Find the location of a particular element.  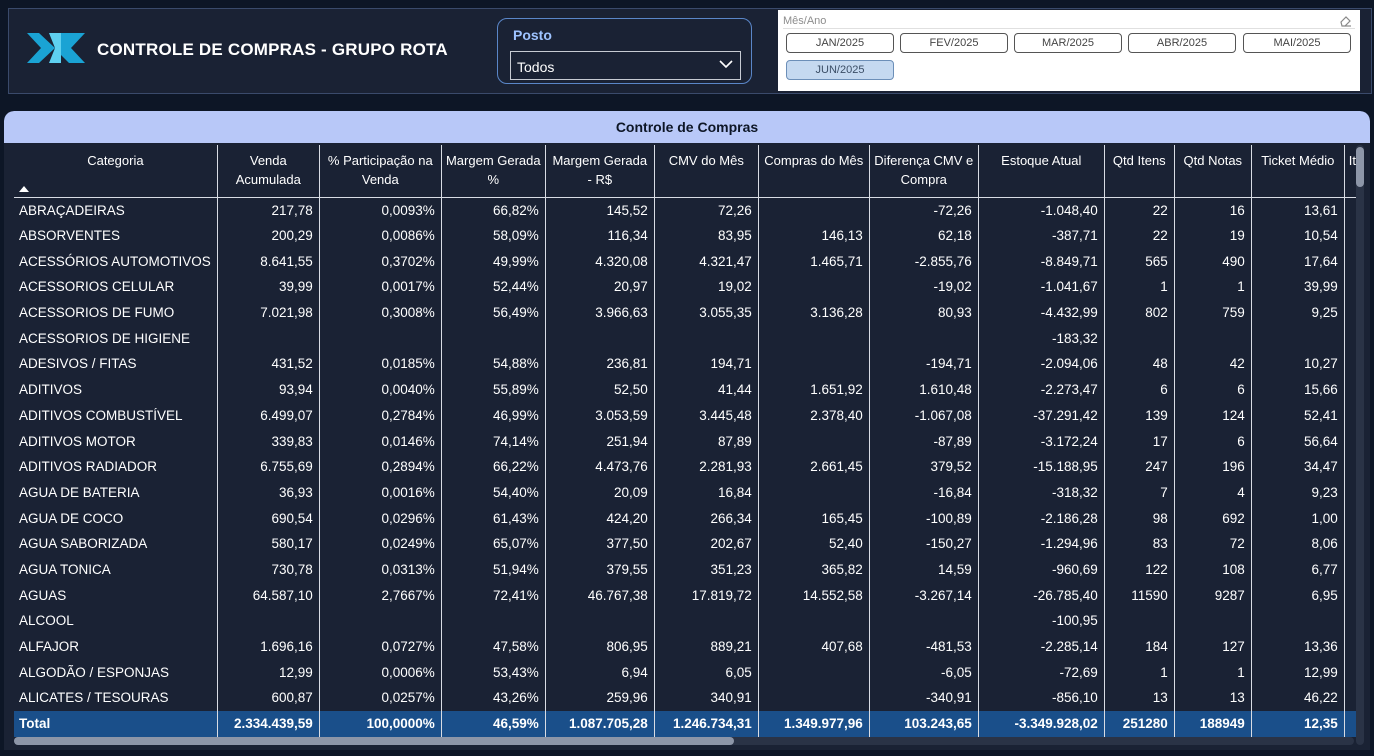

vertical-scroll-thumb is located at coordinates (1360, 167).